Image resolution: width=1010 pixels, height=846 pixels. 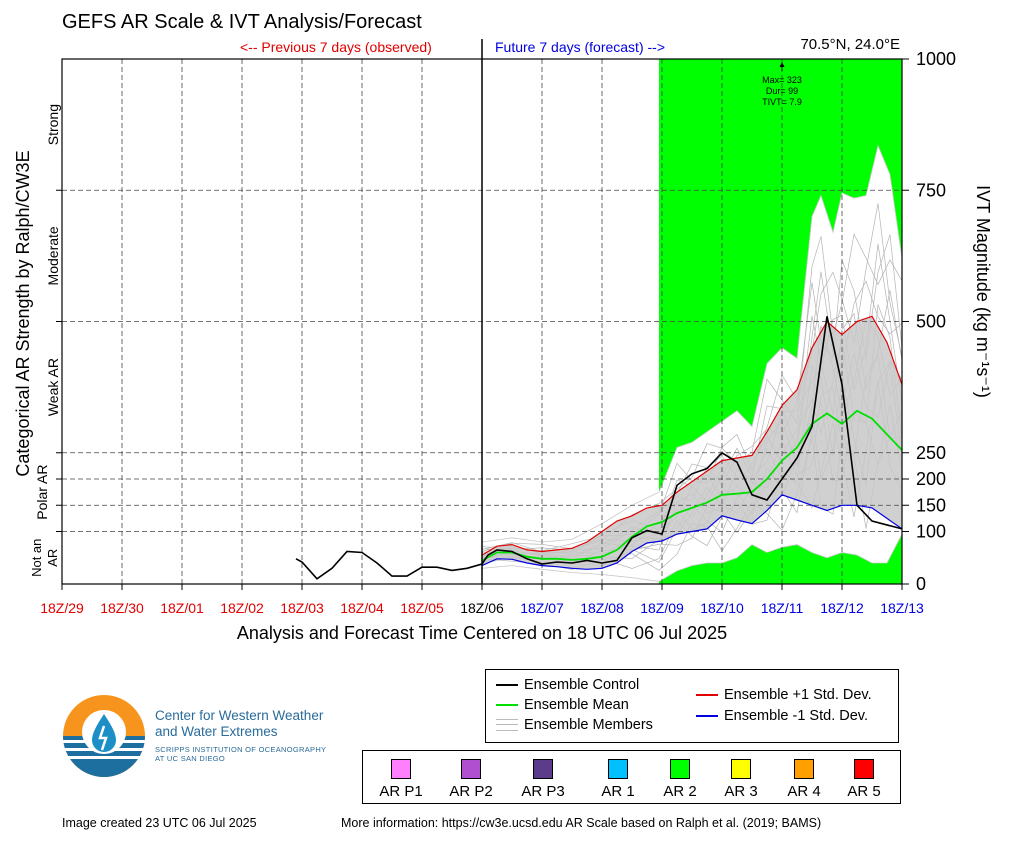 What do you see at coordinates (302, 608) in the screenshot?
I see `x-tick-label: 18Z/03` at bounding box center [302, 608].